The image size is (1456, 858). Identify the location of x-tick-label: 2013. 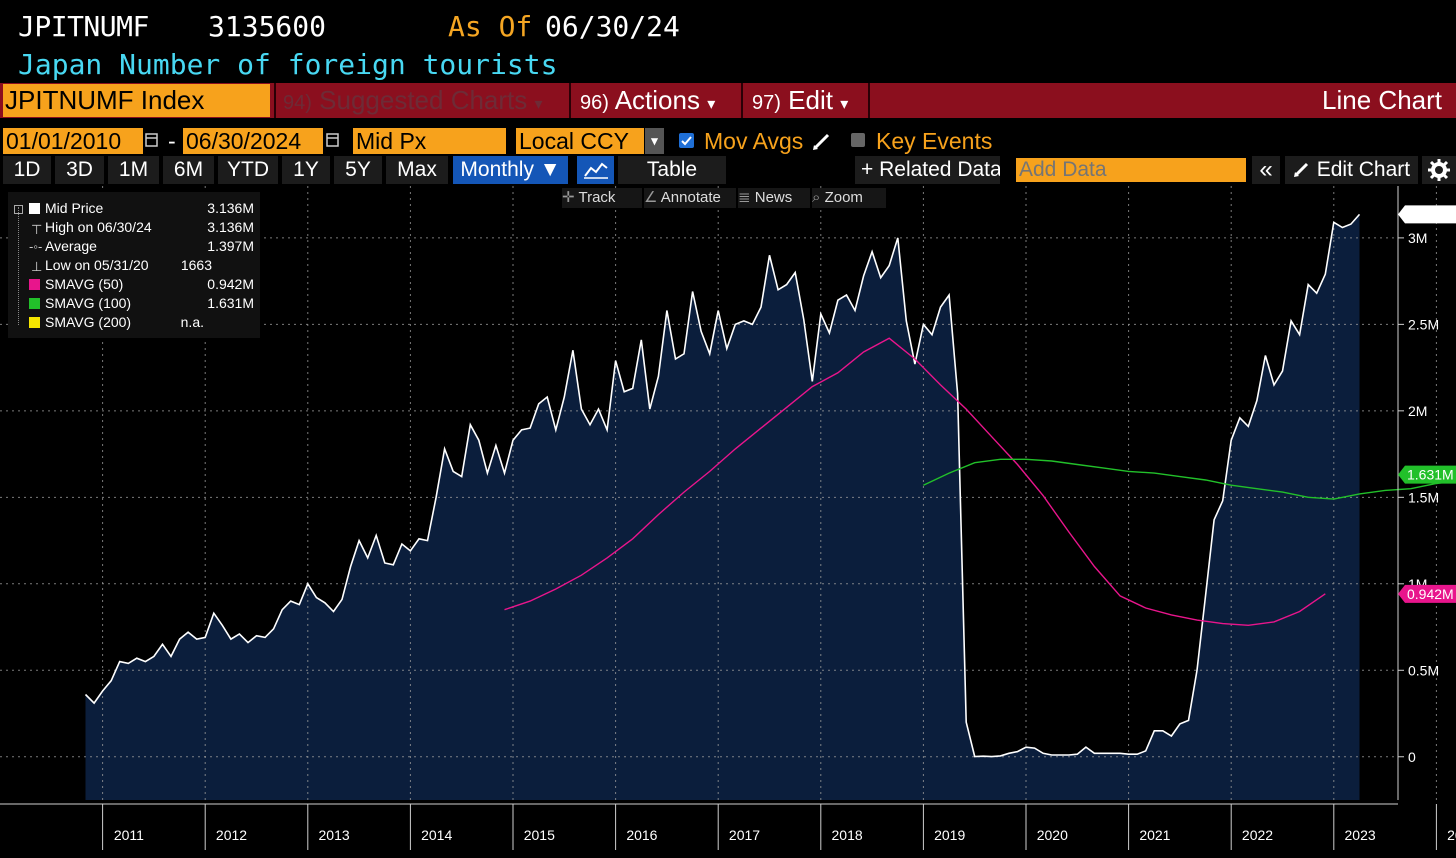
(334, 835).